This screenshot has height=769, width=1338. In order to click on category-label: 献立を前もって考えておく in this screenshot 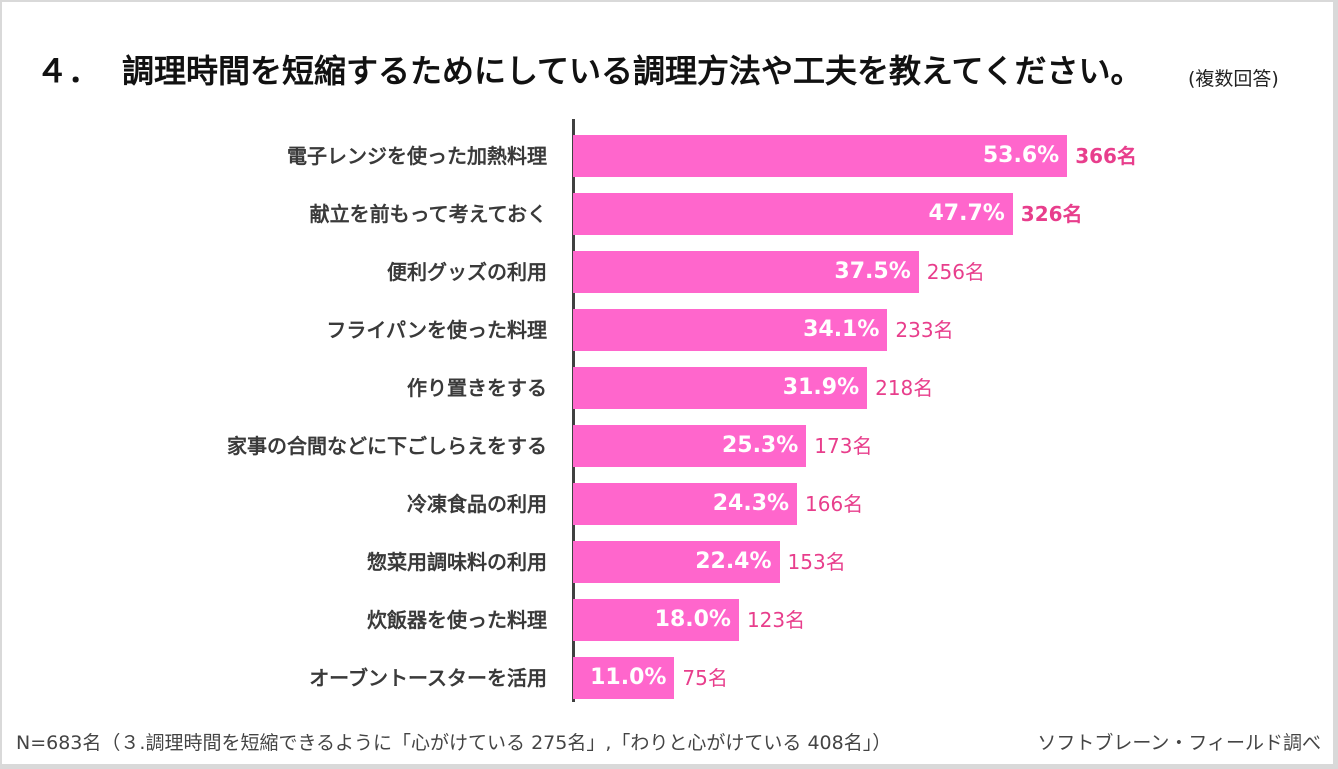, I will do `click(428, 214)`.